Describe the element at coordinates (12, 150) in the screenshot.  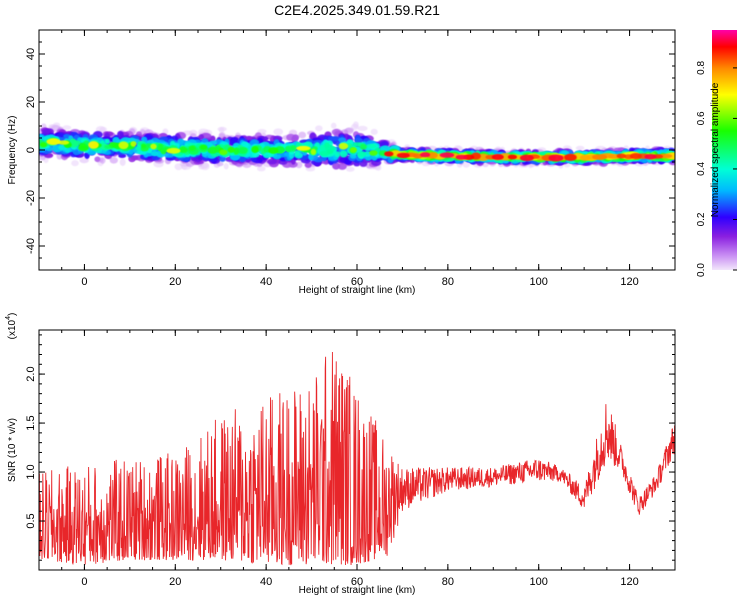
I see `spectrogram-y-label: Frequency (Hz)` at that location.